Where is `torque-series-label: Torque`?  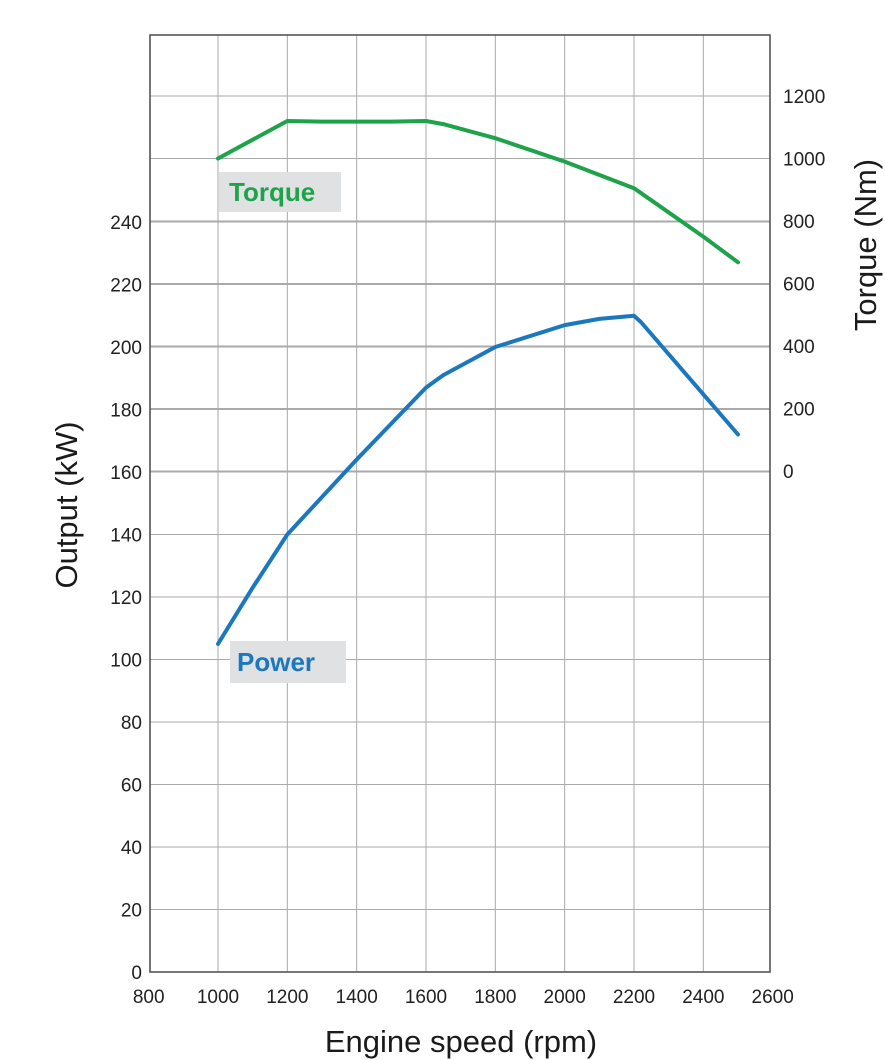 torque-series-label: Torque is located at coordinates (280, 192).